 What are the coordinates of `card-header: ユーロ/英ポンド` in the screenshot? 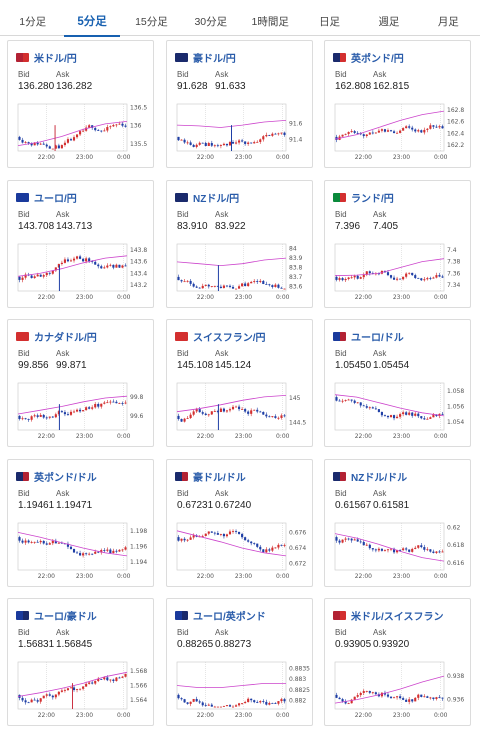 It's located at (220, 616).